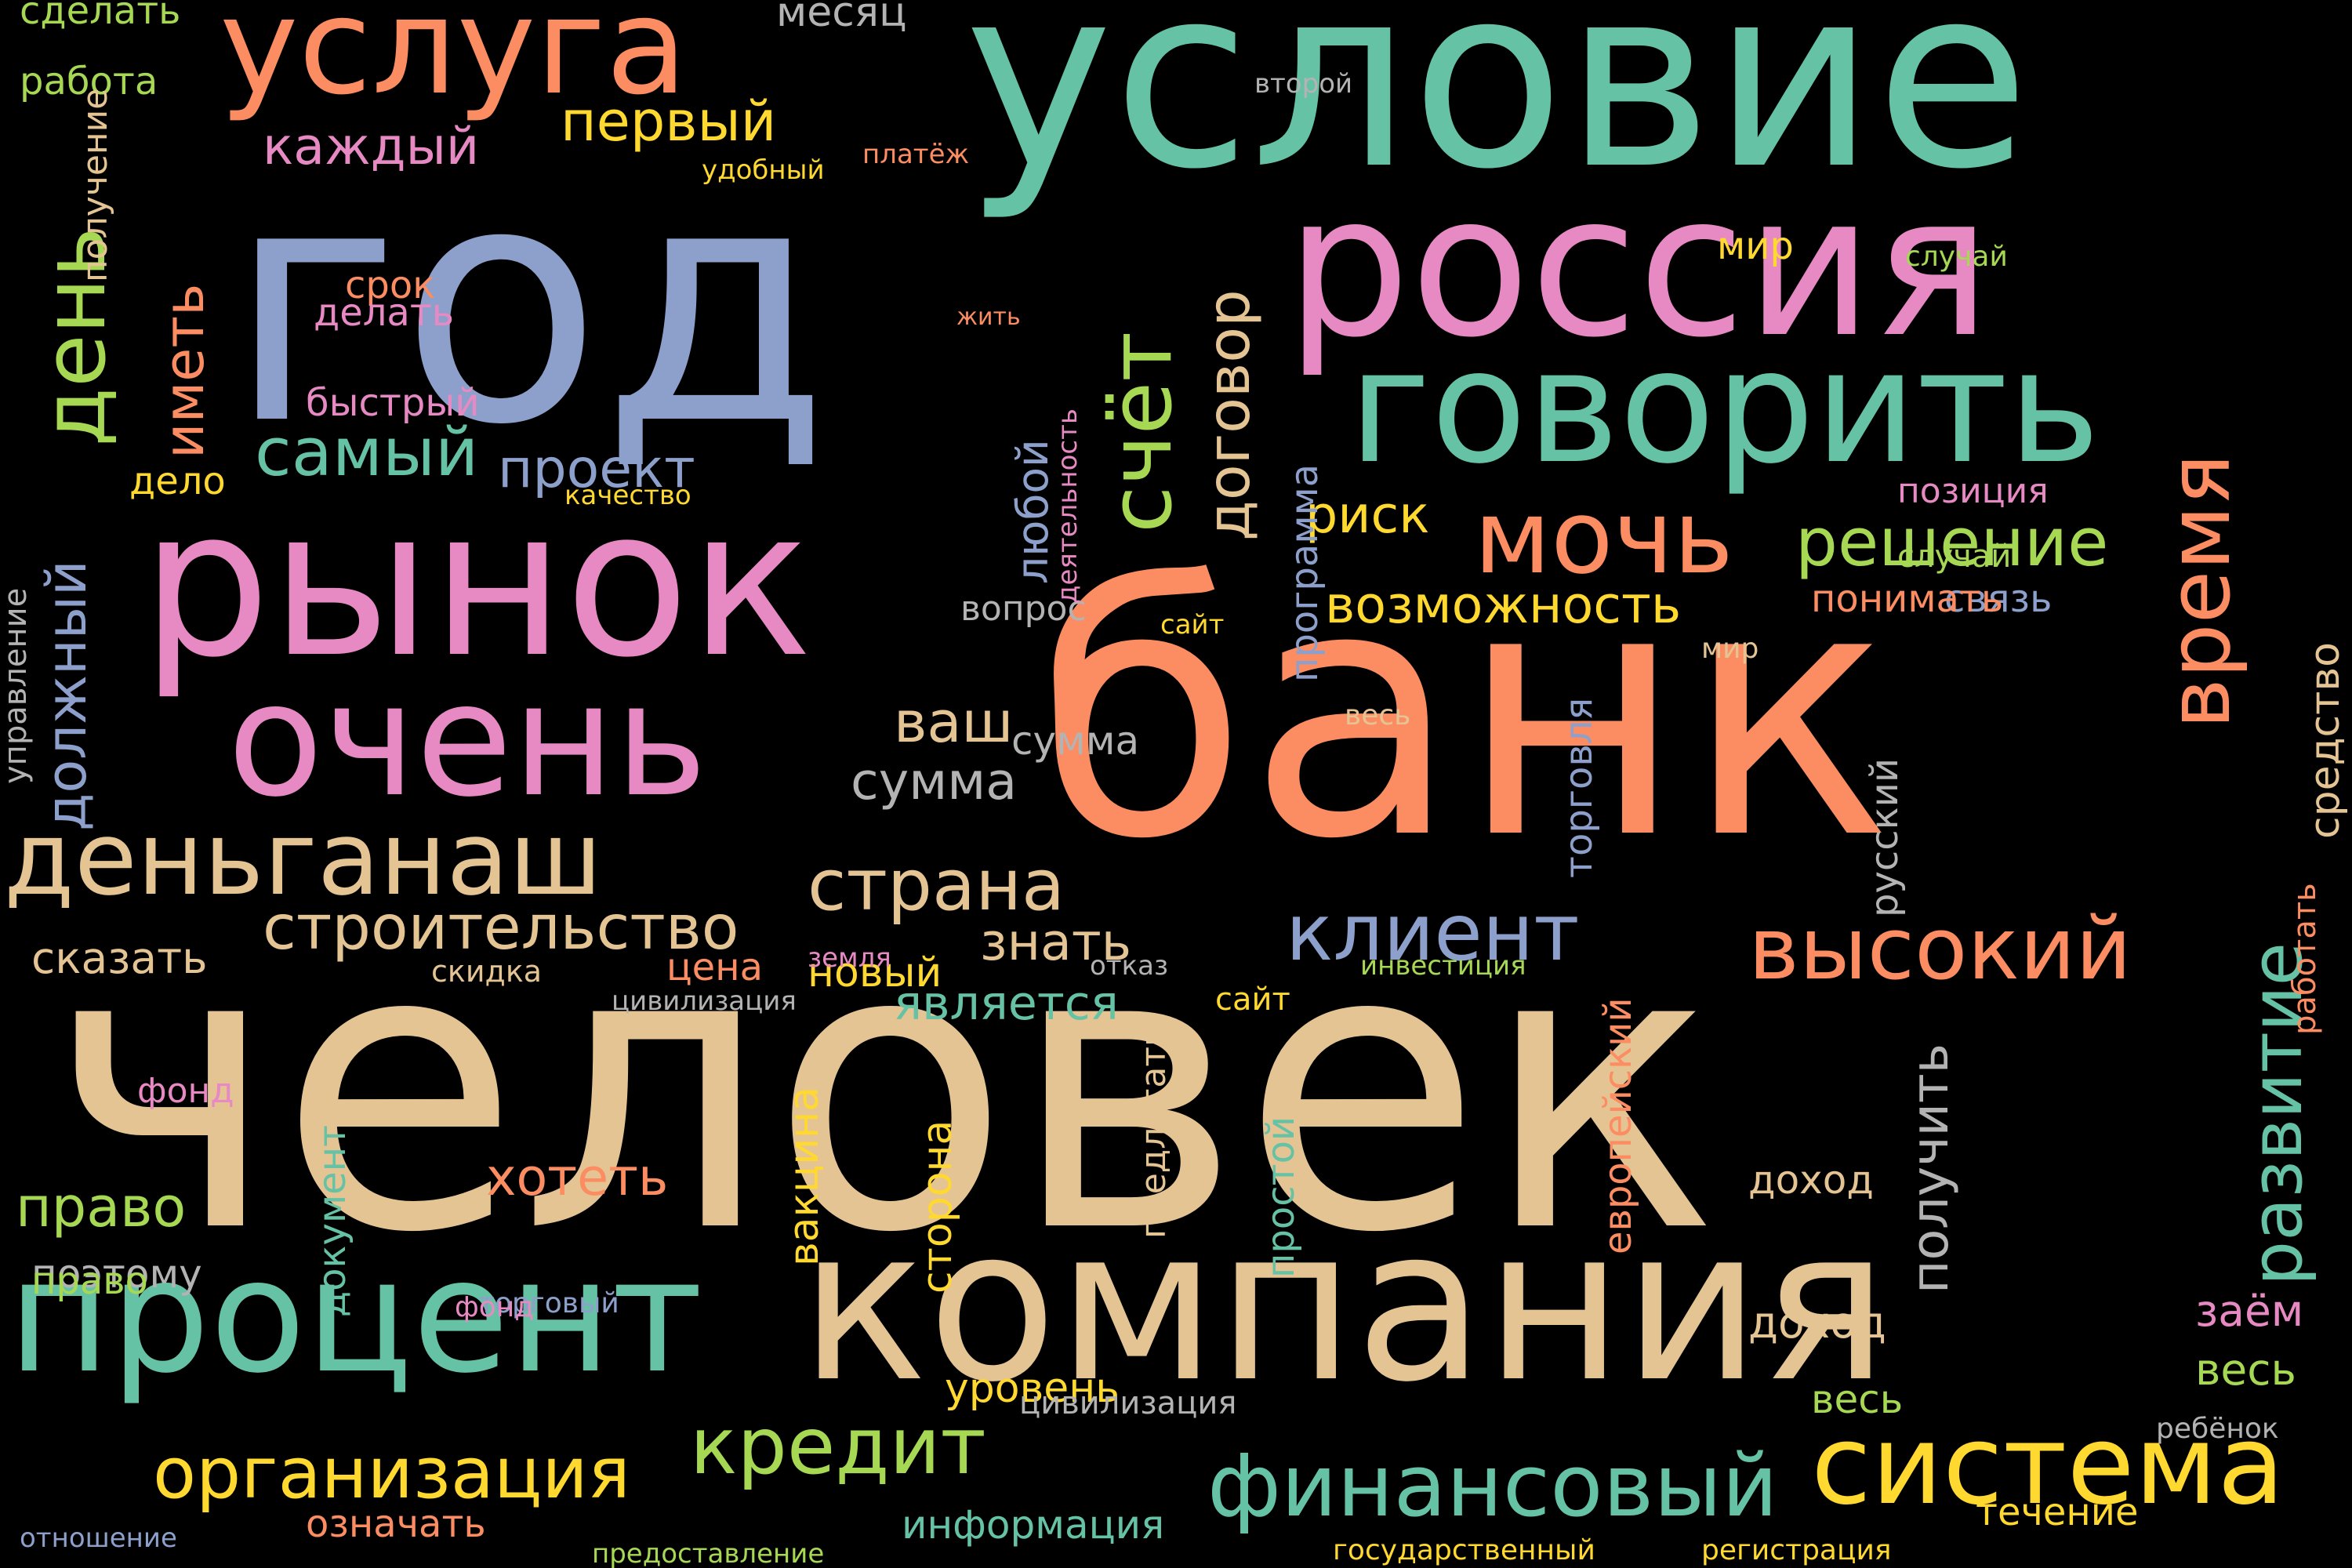 This screenshot has height=1568, width=2352. I want to click on word-moch: мочь, so click(1603, 537).